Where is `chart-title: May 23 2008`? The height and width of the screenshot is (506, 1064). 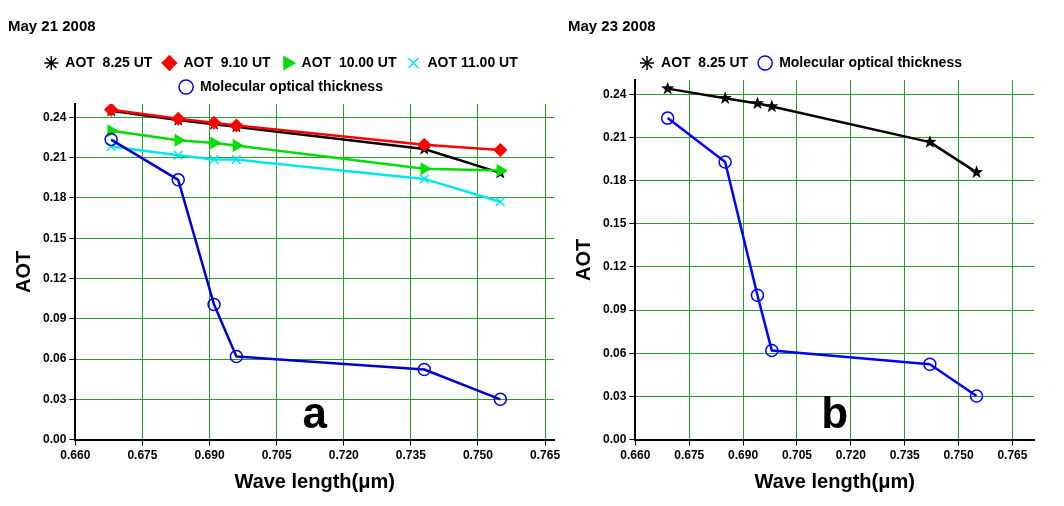
chart-title: May 23 2008 is located at coordinates (612, 26).